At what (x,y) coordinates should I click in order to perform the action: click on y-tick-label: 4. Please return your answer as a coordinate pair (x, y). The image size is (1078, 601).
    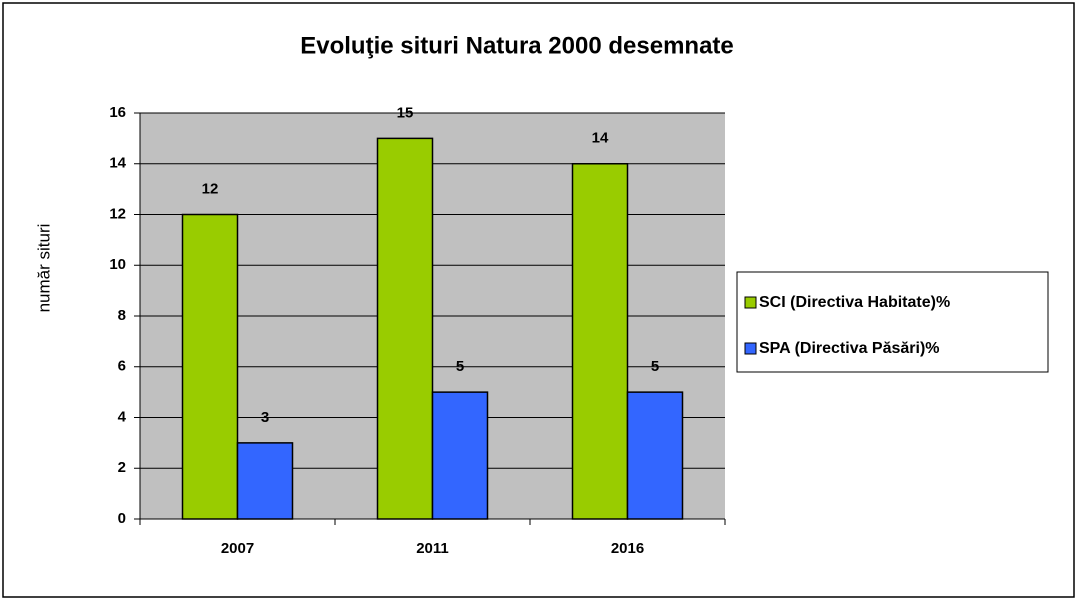
    Looking at the image, I should click on (122, 416).